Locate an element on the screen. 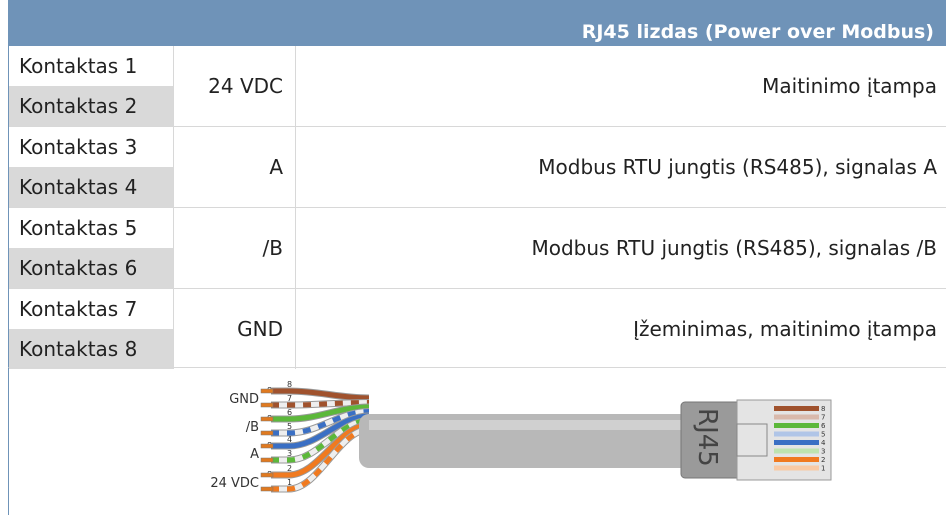  signal-cell: /B is located at coordinates (234, 248).